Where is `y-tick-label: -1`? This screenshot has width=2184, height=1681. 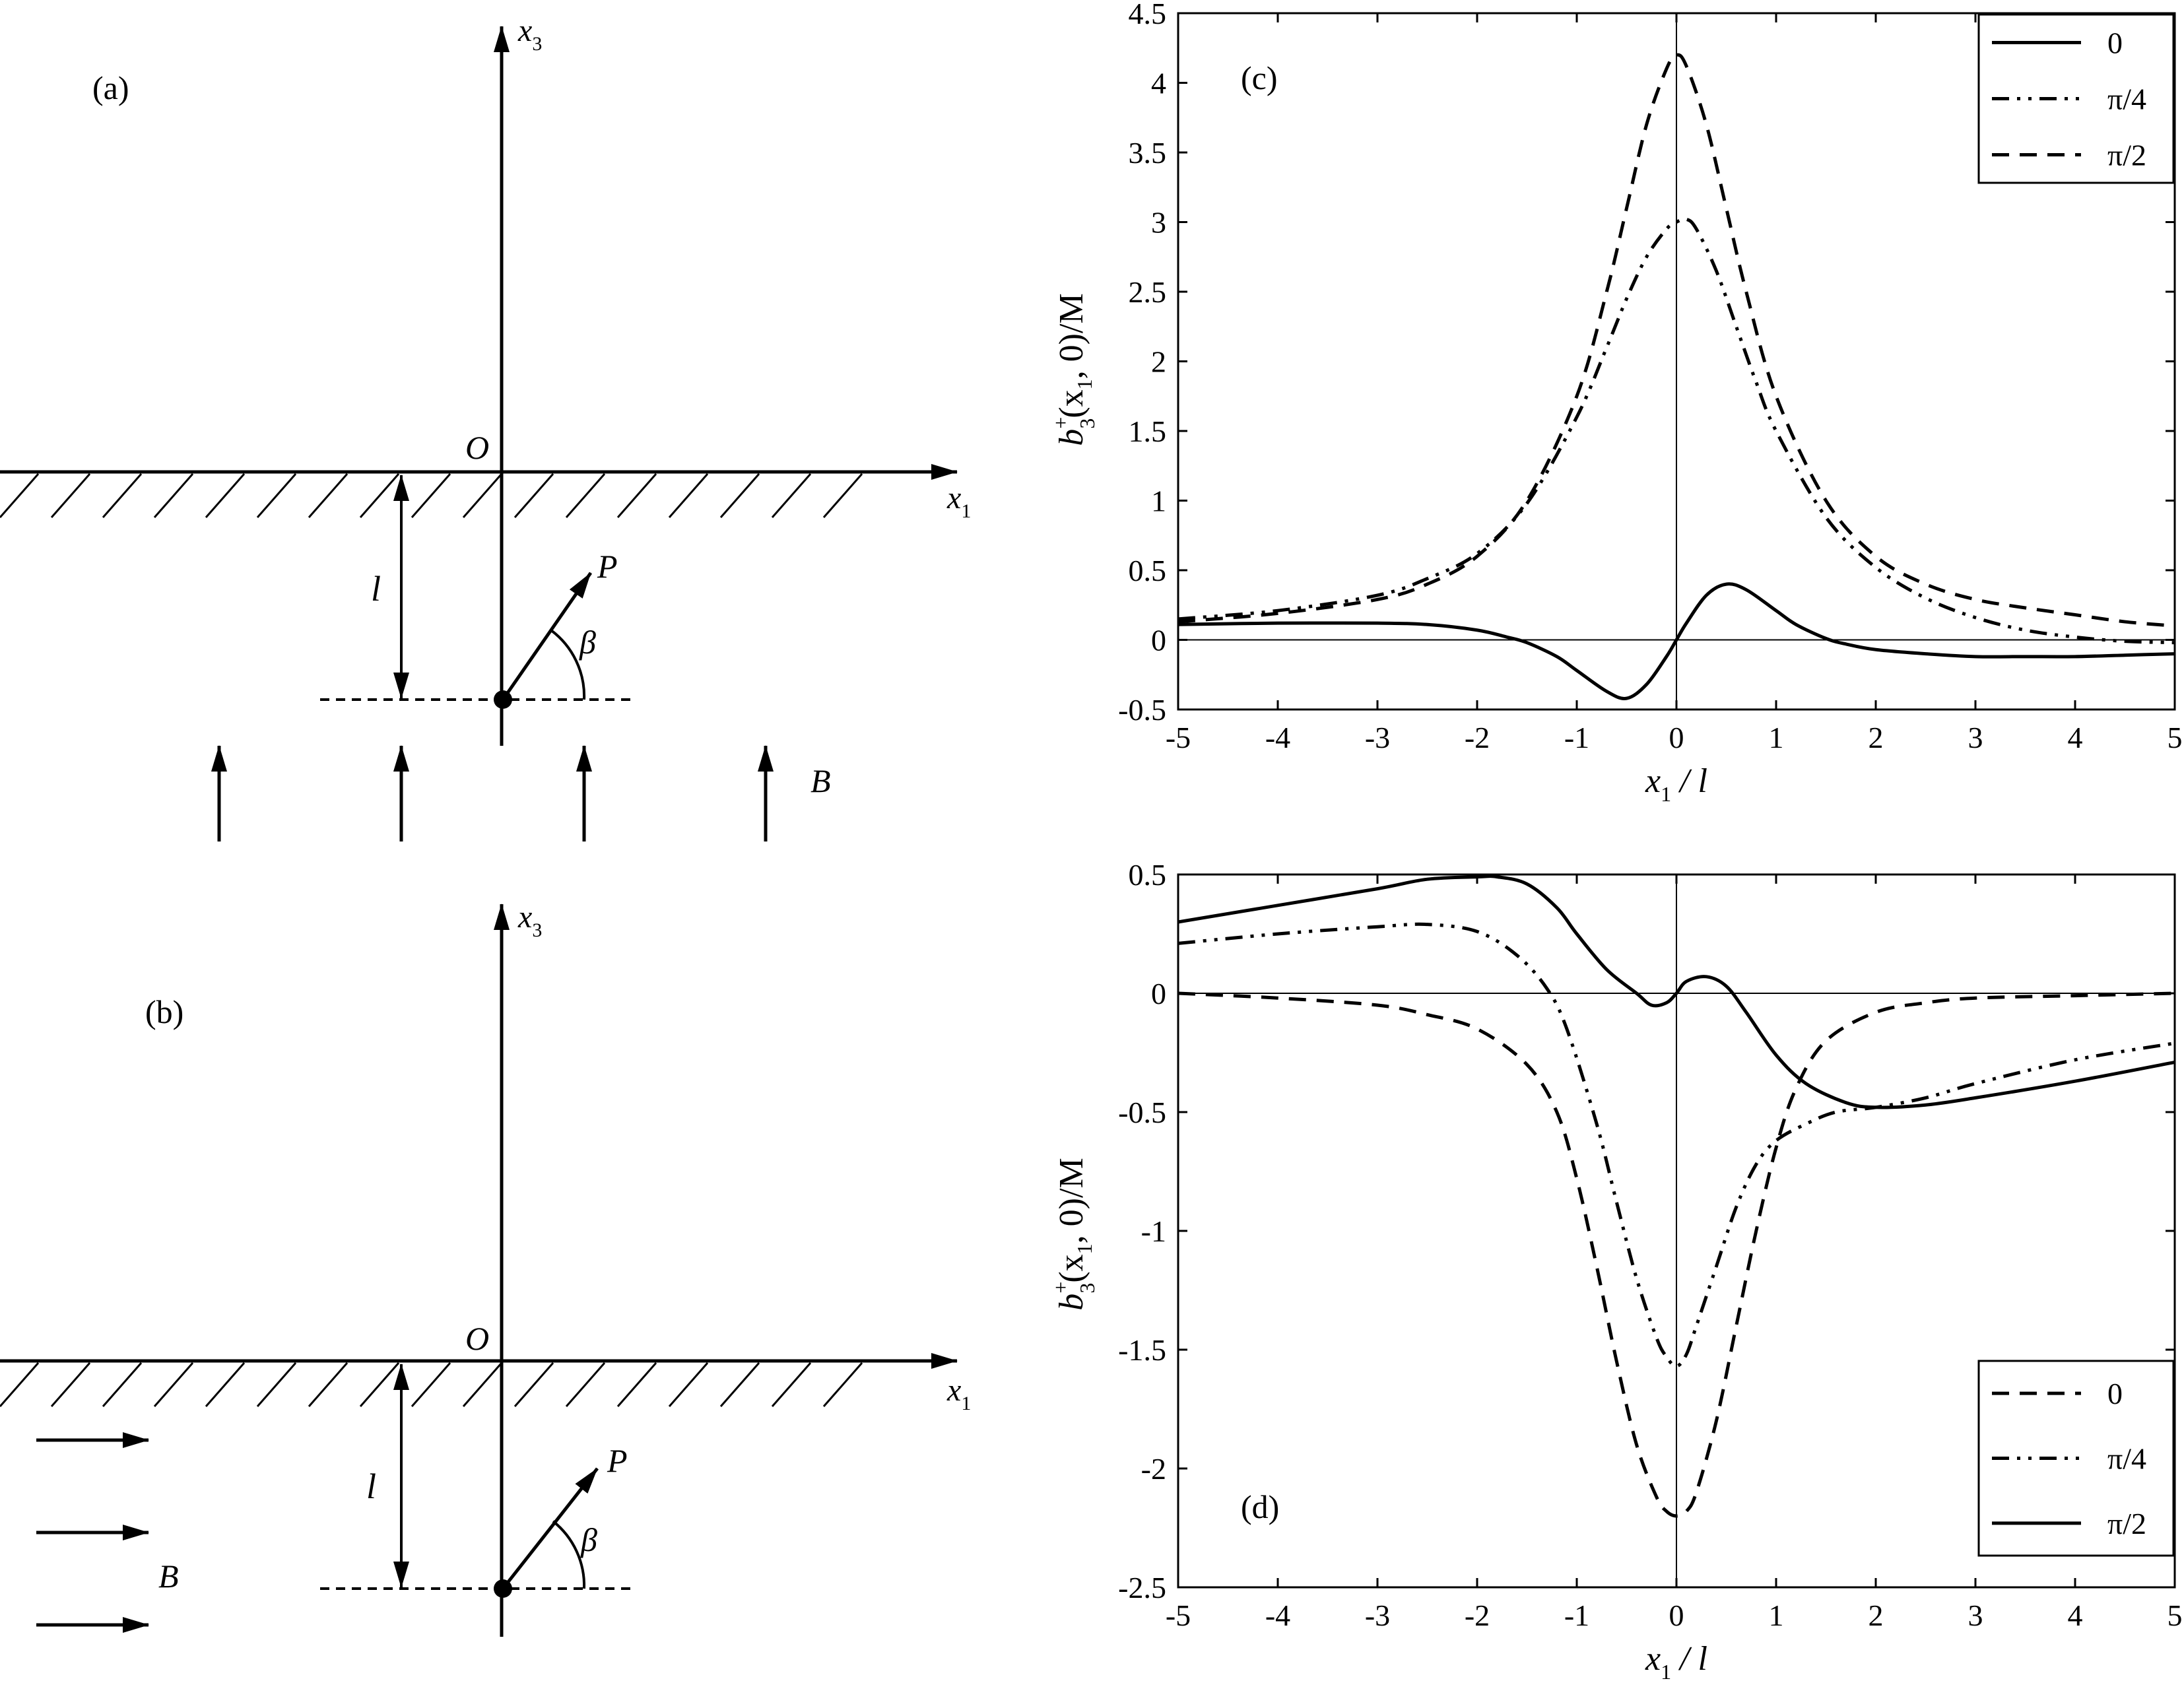 y-tick-label: -1 is located at coordinates (1153, 1231).